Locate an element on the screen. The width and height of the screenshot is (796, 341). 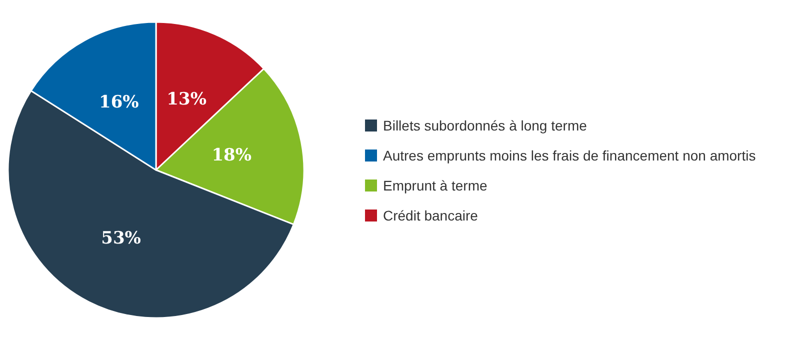
data-label: 16% is located at coordinates (119, 102).